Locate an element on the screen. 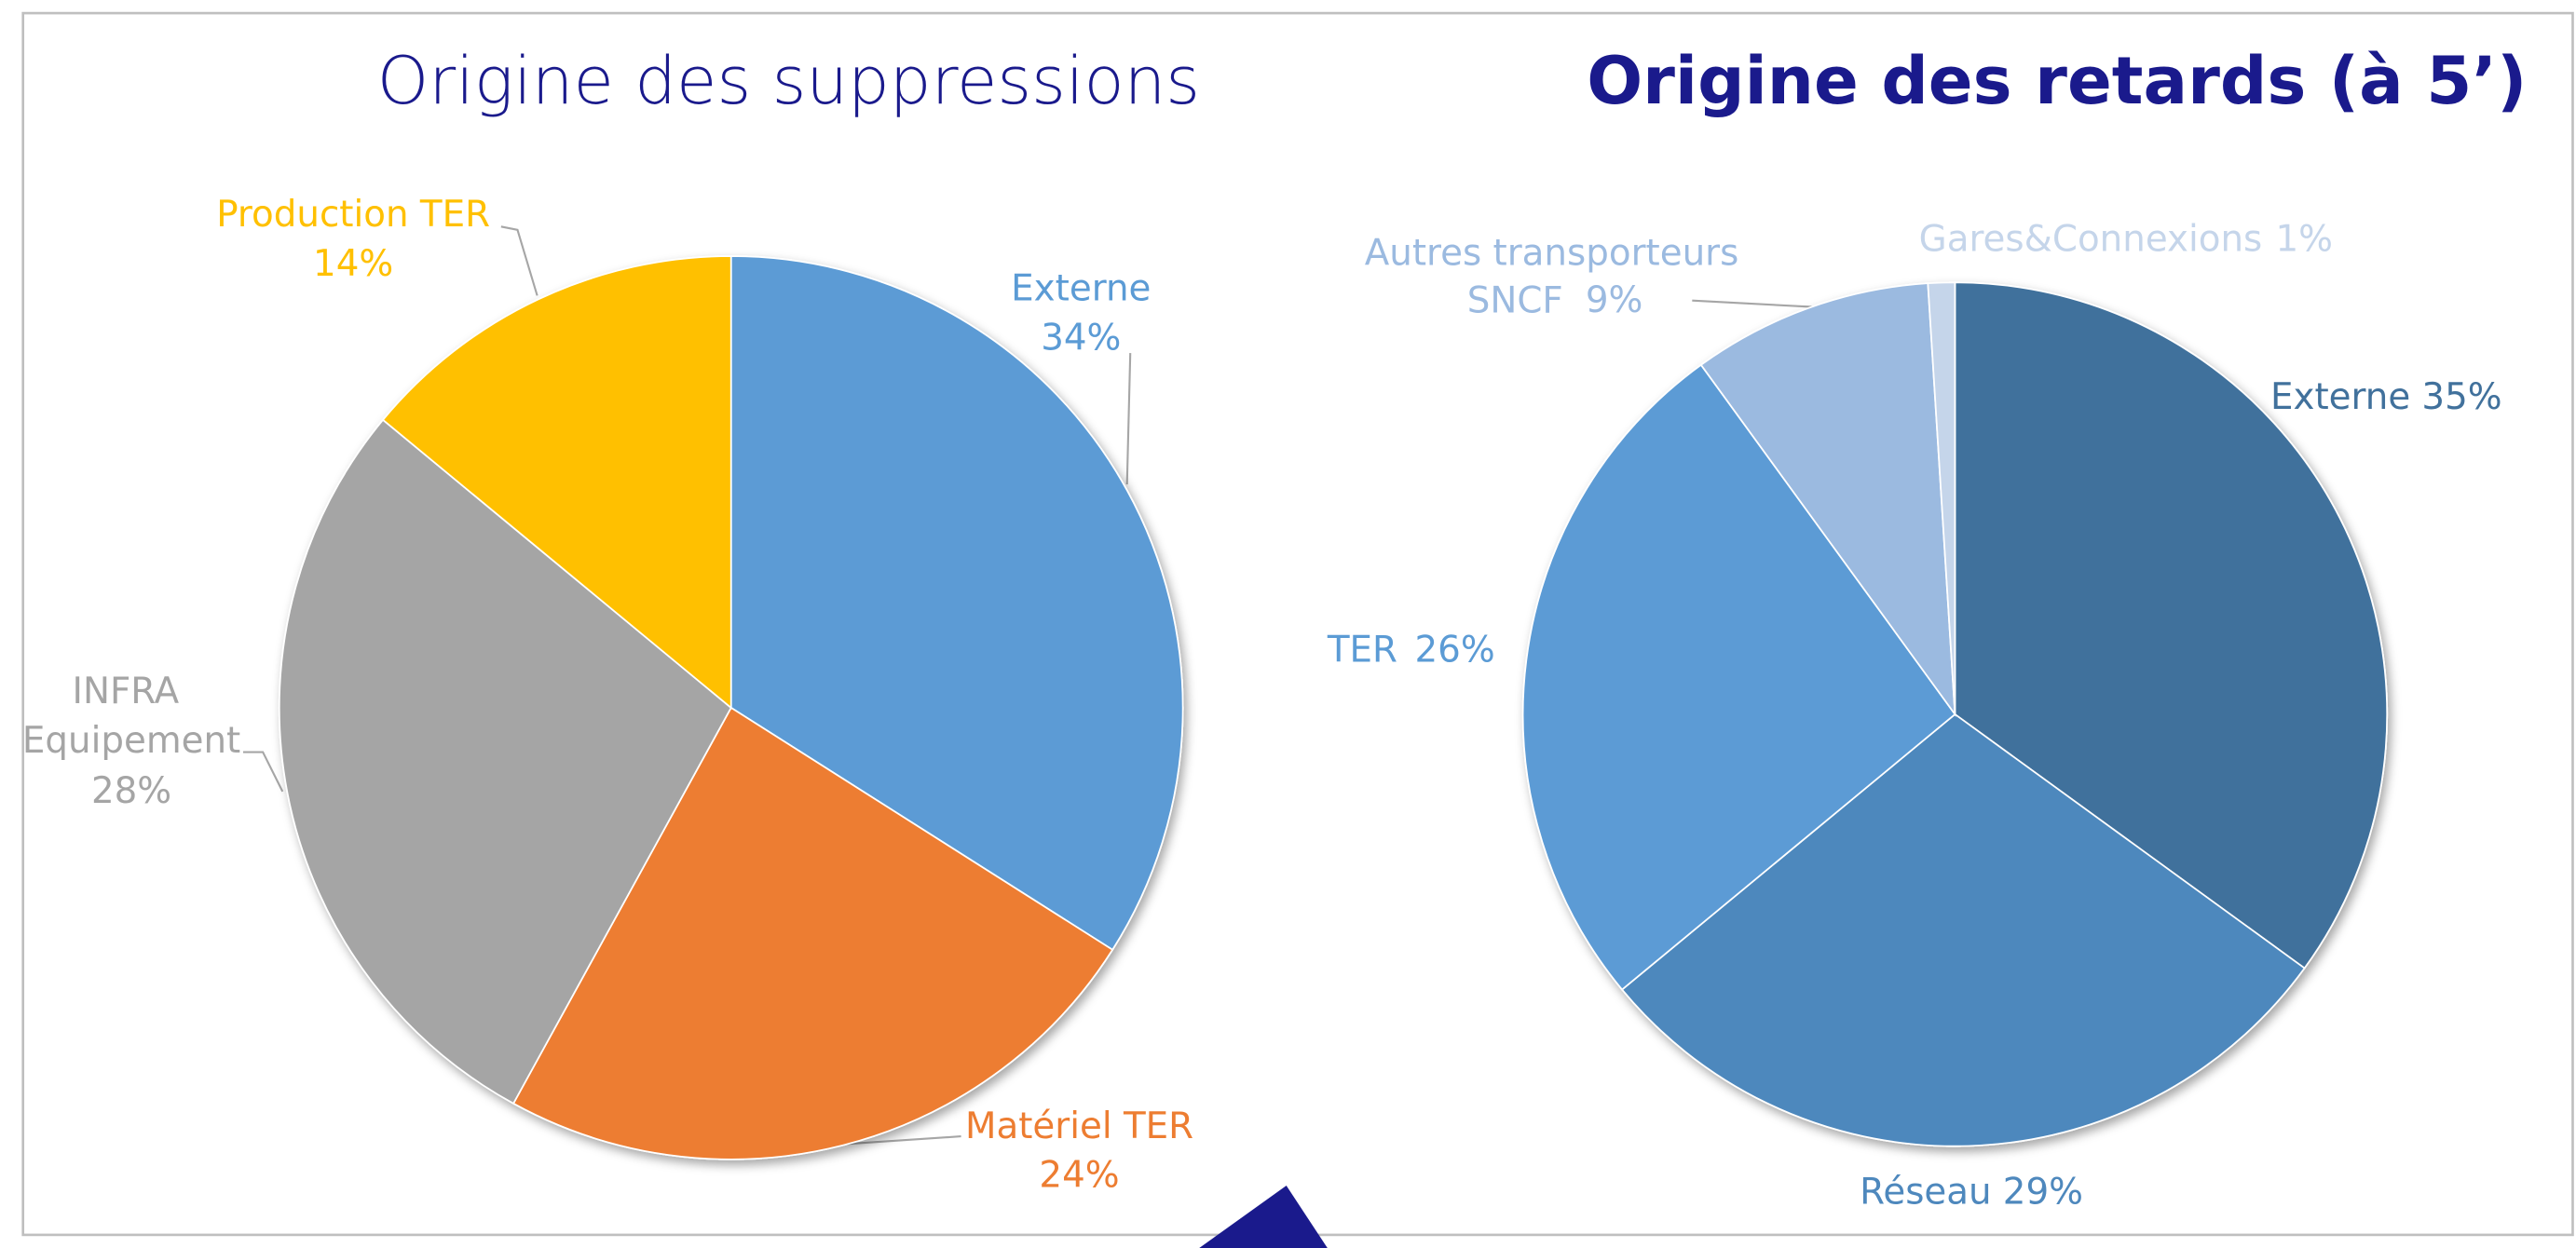 Image resolution: width=2576 pixels, height=1248 pixels. slice-label: Gares&Connexions is located at coordinates (2091, 240).